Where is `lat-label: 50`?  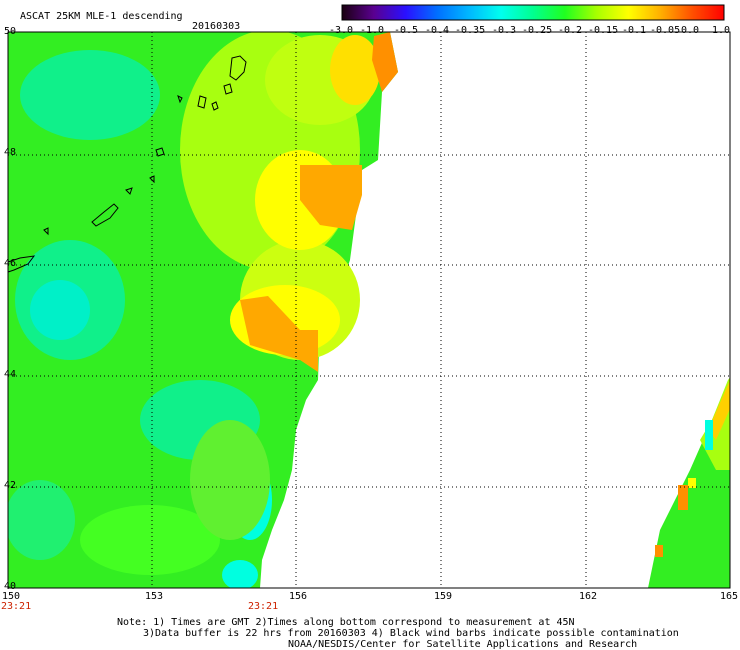
lat-label: 50 is located at coordinates (10, 31).